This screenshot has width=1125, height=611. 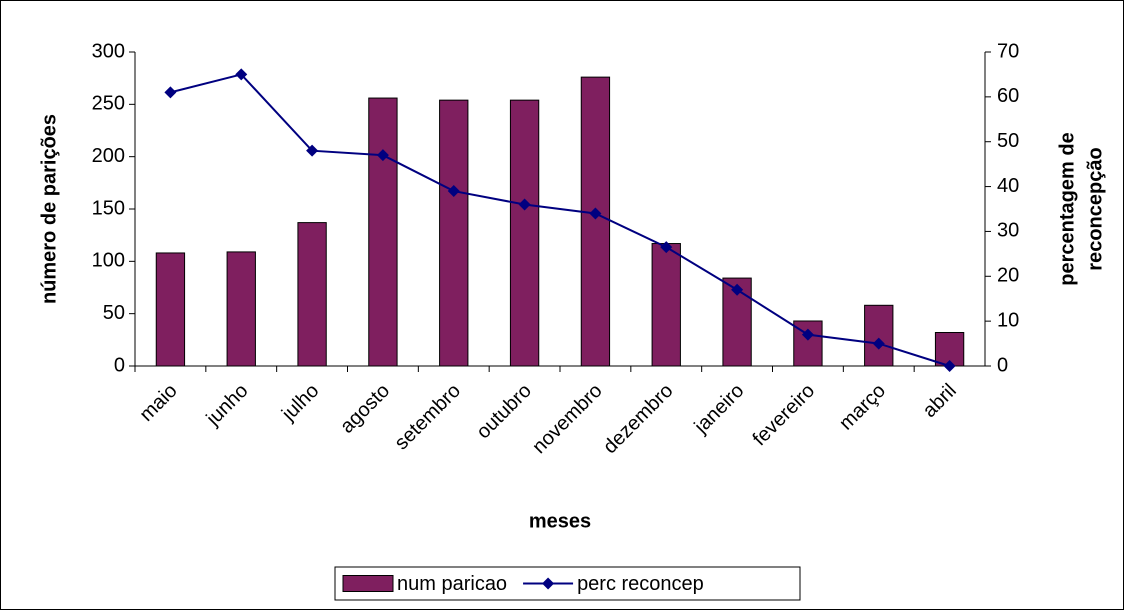 What do you see at coordinates (119, 365) in the screenshot?
I see `y-tick-label: 0` at bounding box center [119, 365].